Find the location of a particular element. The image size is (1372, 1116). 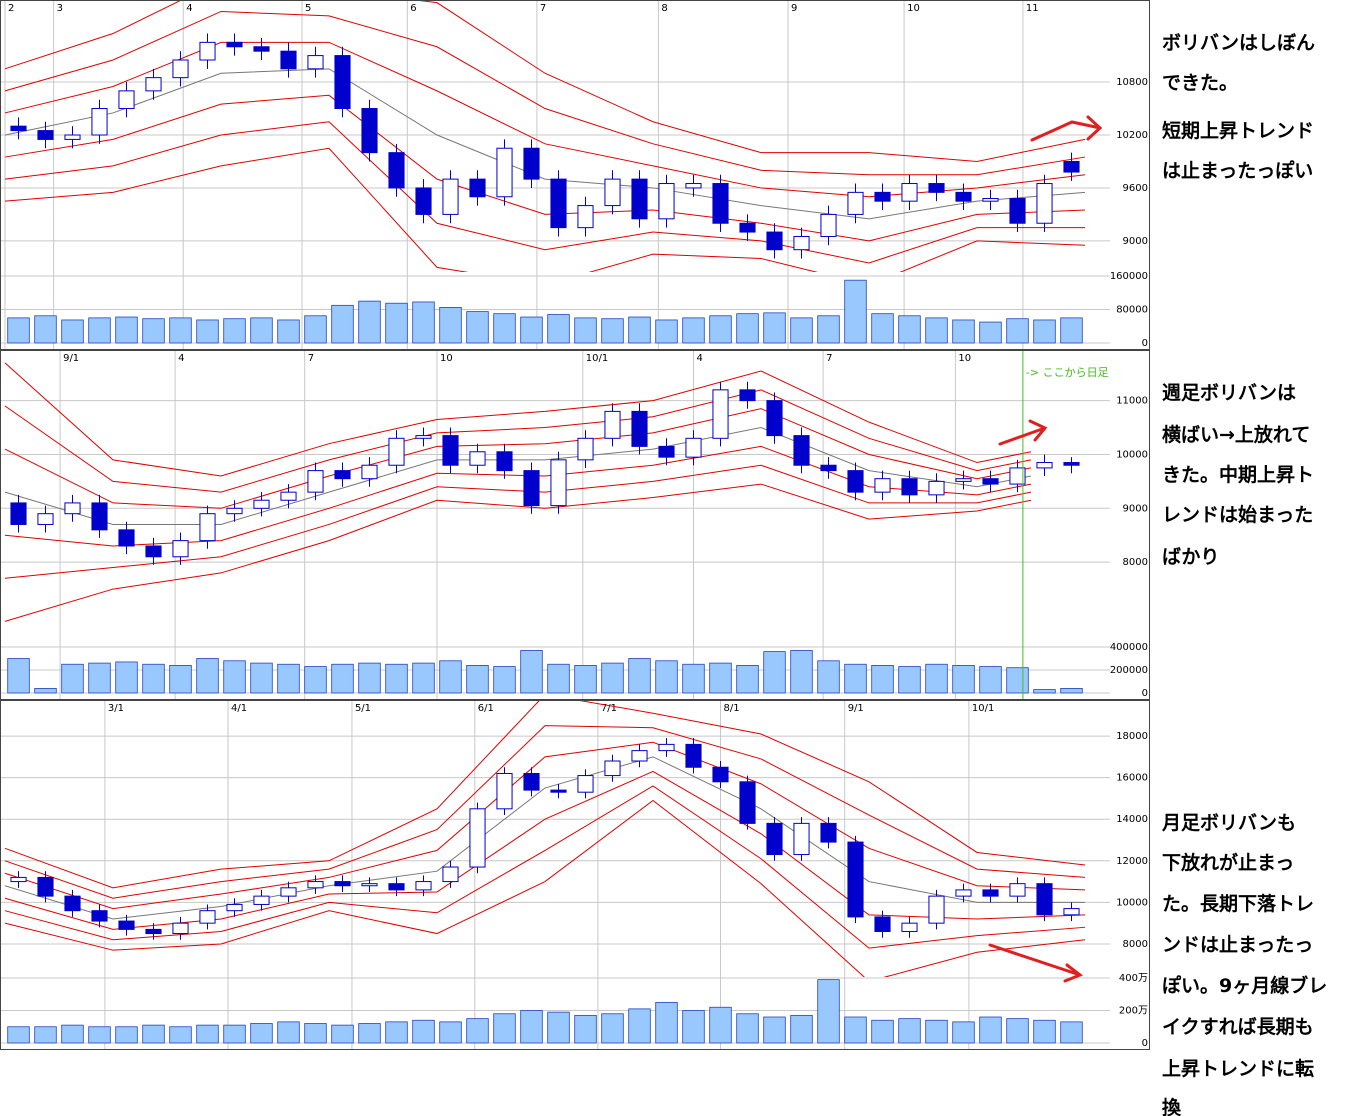

note-line: きた。中期上昇ト is located at coordinates (1238, 474).